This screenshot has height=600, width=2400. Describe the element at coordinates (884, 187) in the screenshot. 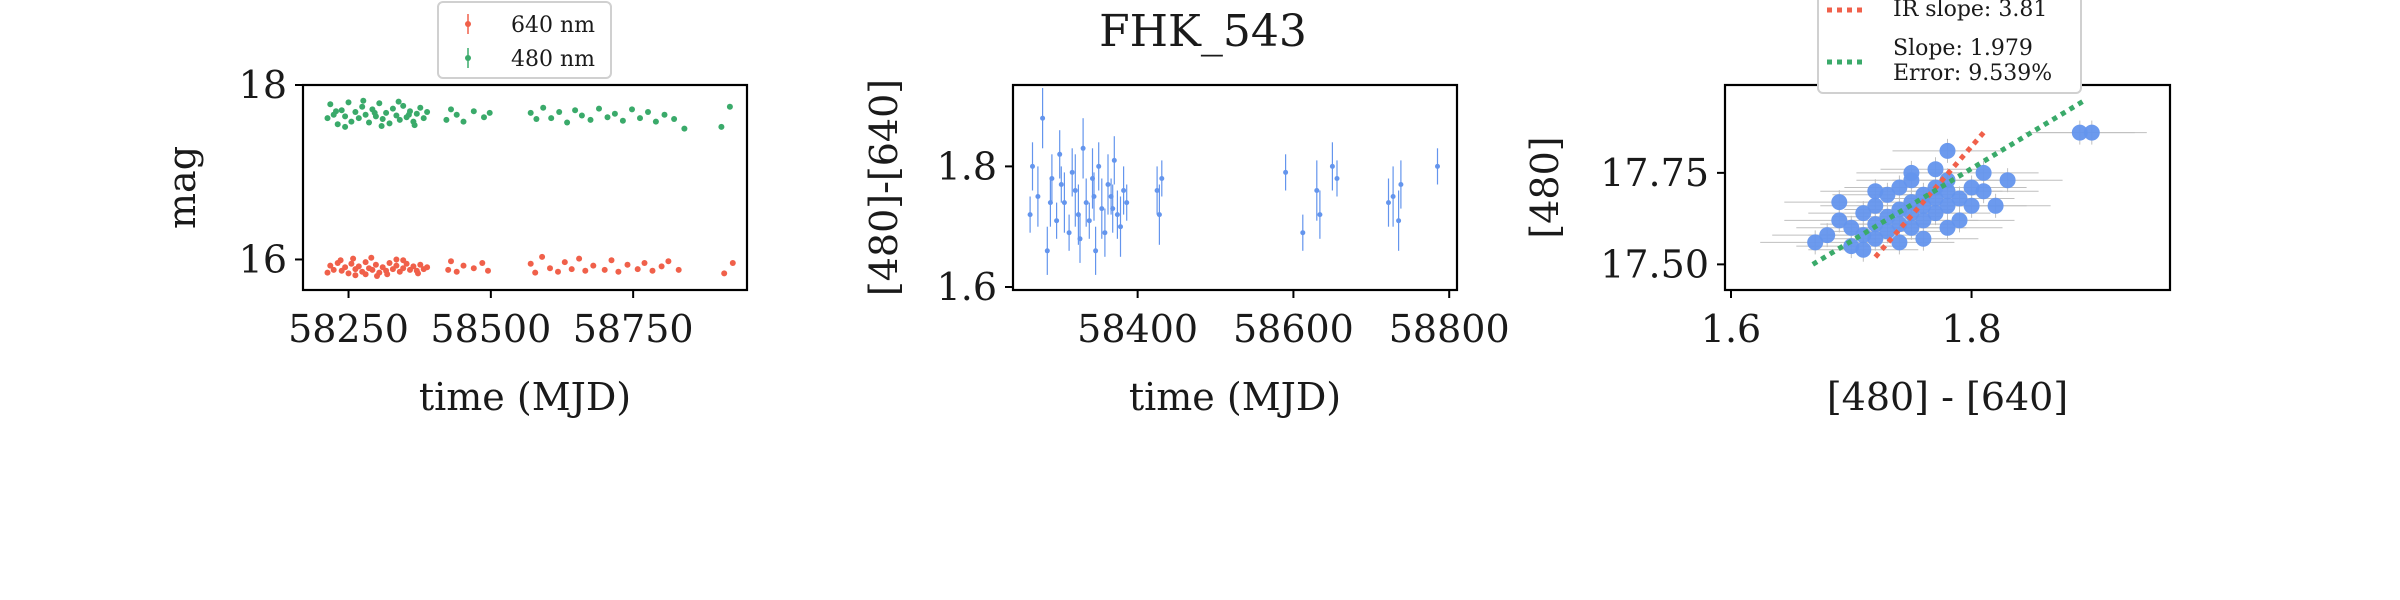

I see `y-axis-label: [480]-[640]` at that location.